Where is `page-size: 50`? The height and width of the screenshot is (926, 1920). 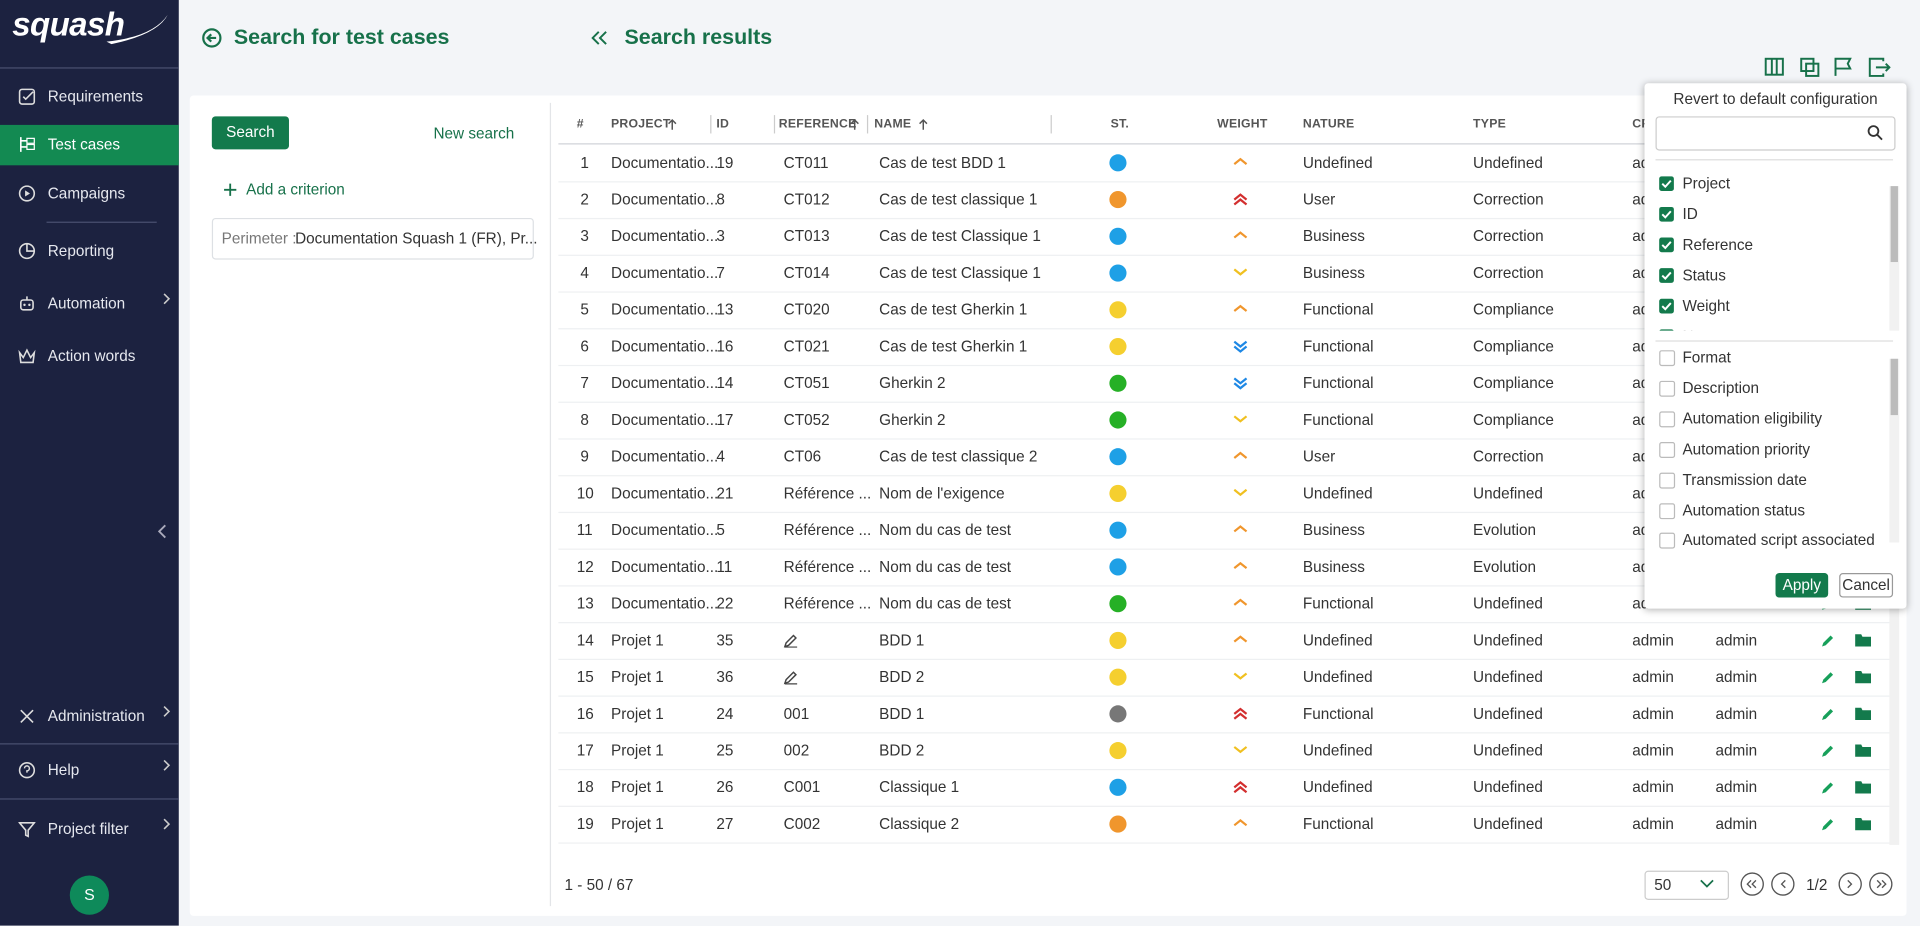 page-size: 50 is located at coordinates (1663, 885).